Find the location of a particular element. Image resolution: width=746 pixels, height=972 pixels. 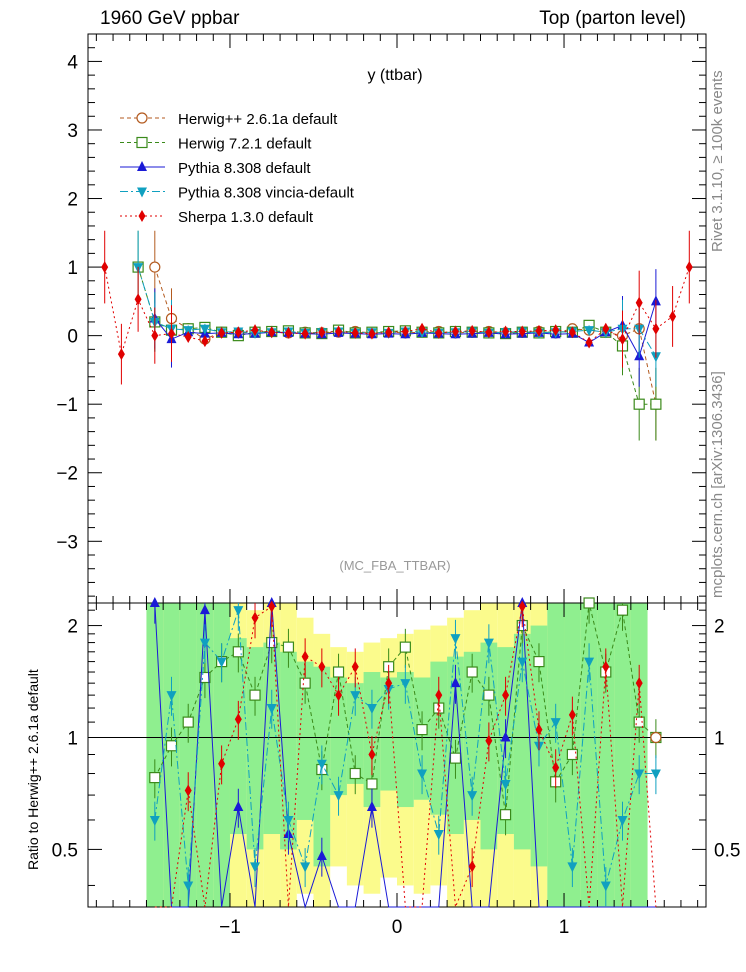

ratio-y-tick-label: 0.5 is located at coordinates (65, 850).